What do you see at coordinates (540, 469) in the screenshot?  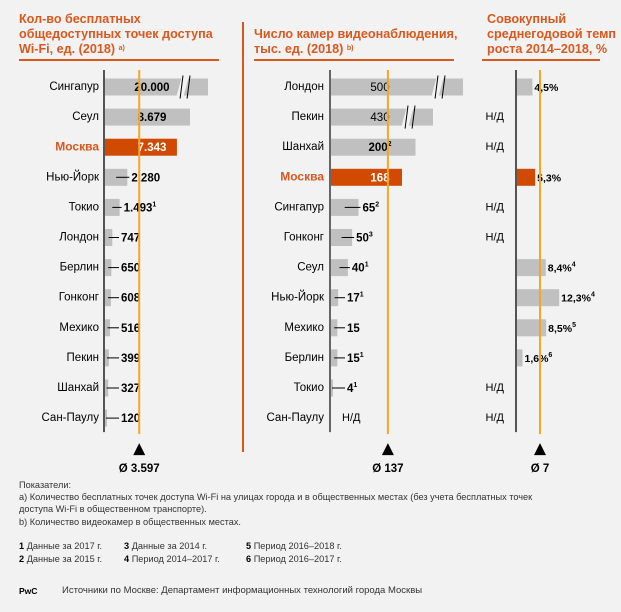 I see `average-label: Ø 7` at bounding box center [540, 469].